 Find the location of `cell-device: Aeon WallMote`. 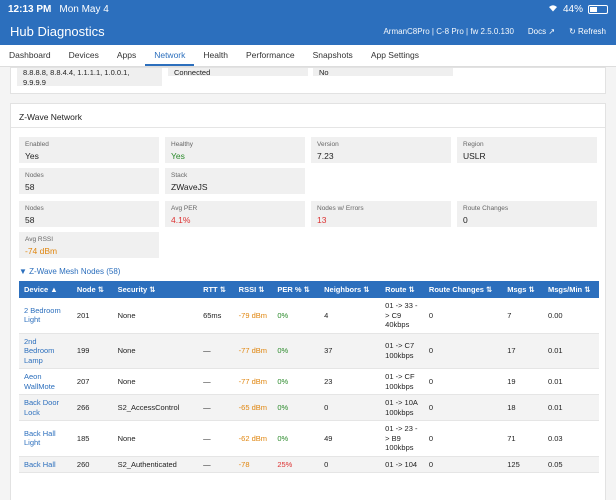

cell-device: Aeon WallMote is located at coordinates (45, 381).